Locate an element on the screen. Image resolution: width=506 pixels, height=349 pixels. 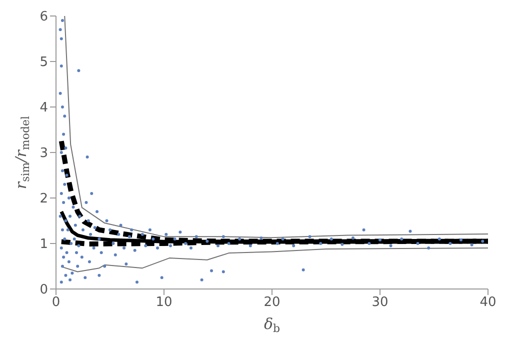
y-tick-label: 6 is located at coordinates (44, 17).